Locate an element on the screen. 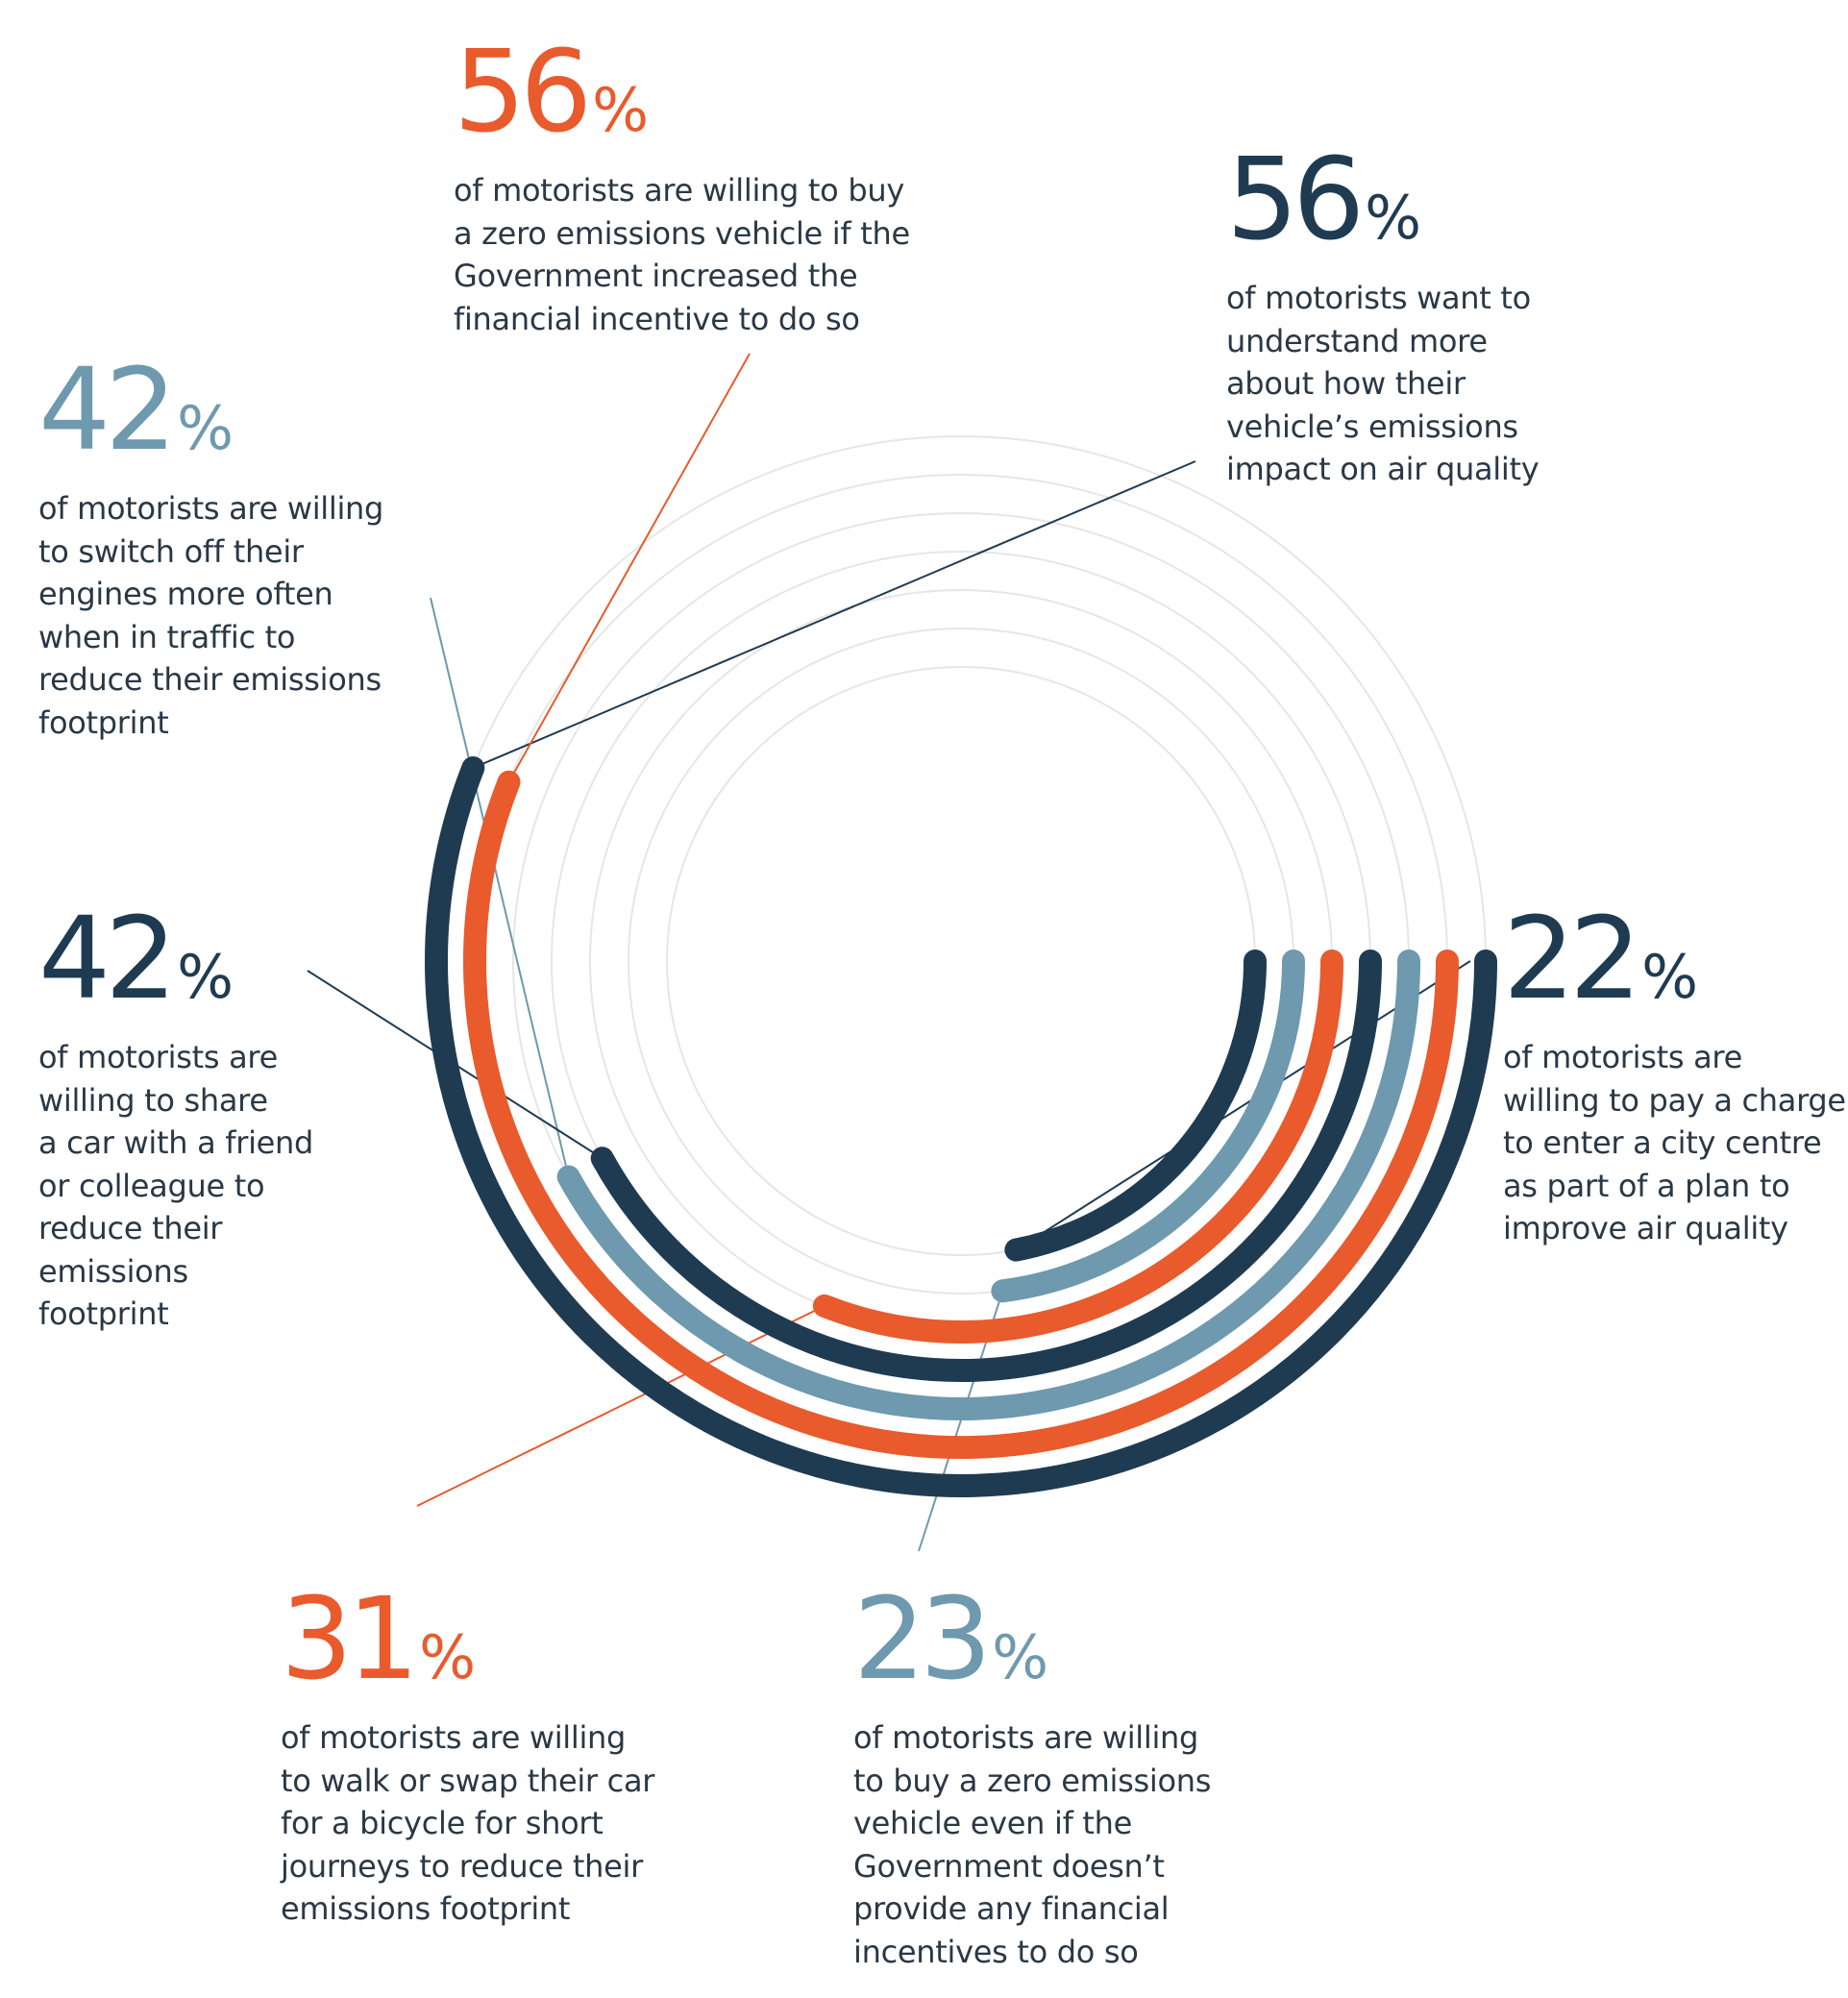 This screenshot has width=1848, height=1998. stat-value: 22% is located at coordinates (1674, 958).